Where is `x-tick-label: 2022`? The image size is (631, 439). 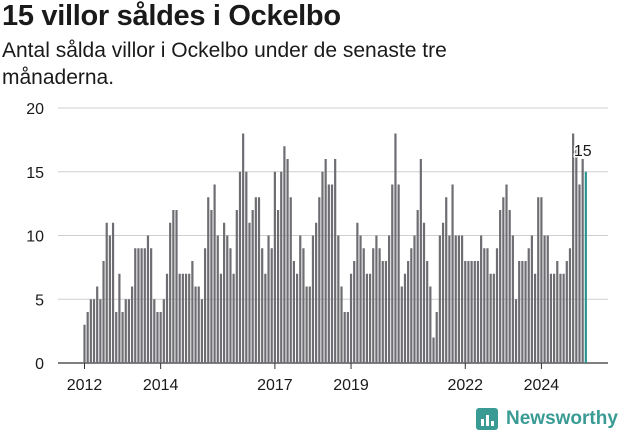
x-tick-label: 2022 is located at coordinates (465, 385).